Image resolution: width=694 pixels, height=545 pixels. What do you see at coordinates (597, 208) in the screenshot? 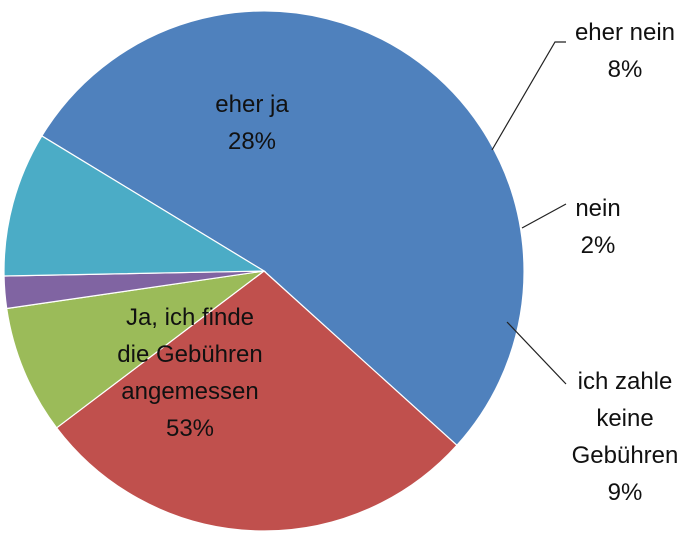
I see `slice-category-label: nein` at bounding box center [597, 208].